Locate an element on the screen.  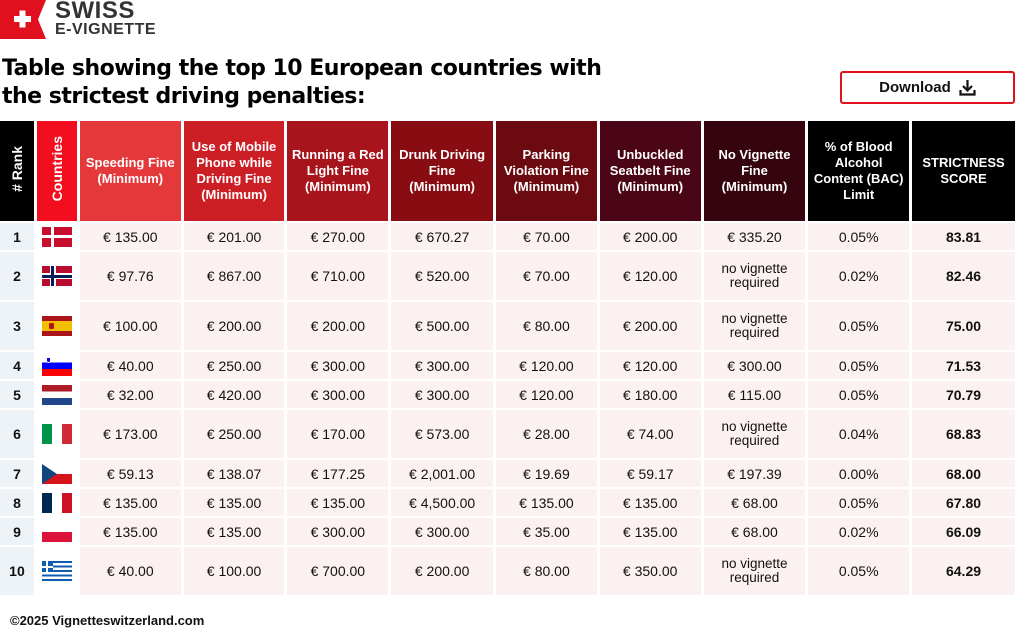
value-cell: € 710.00 is located at coordinates (338, 276).